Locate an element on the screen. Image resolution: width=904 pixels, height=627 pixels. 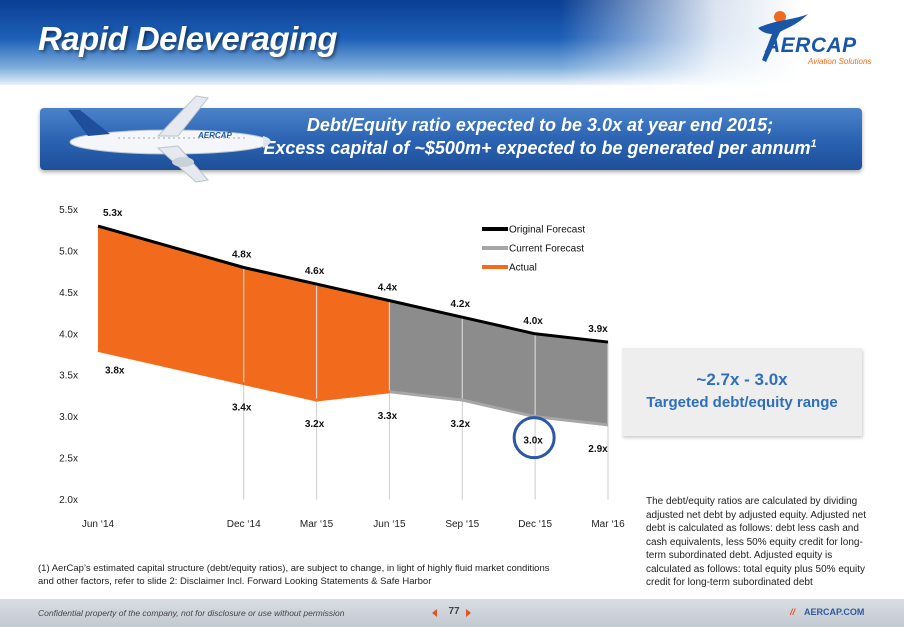
logo-wordmark: AERCAP is located at coordinates (811, 45).